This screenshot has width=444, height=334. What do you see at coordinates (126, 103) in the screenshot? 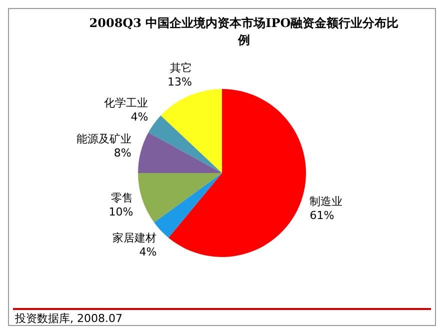
I see `slice-label: 化学工业` at bounding box center [126, 103].